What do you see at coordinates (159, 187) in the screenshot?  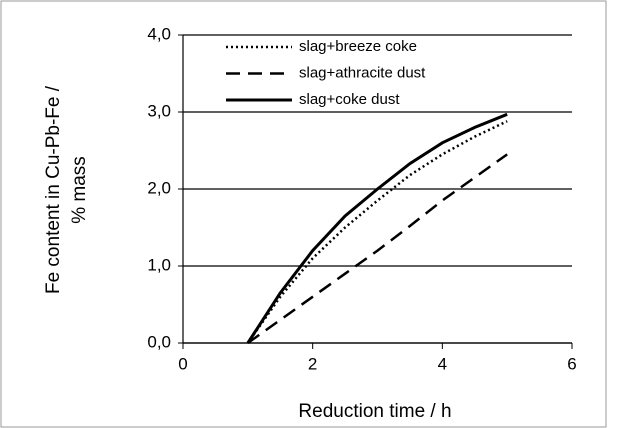 I see `y-tick-label: 2,0` at bounding box center [159, 187].